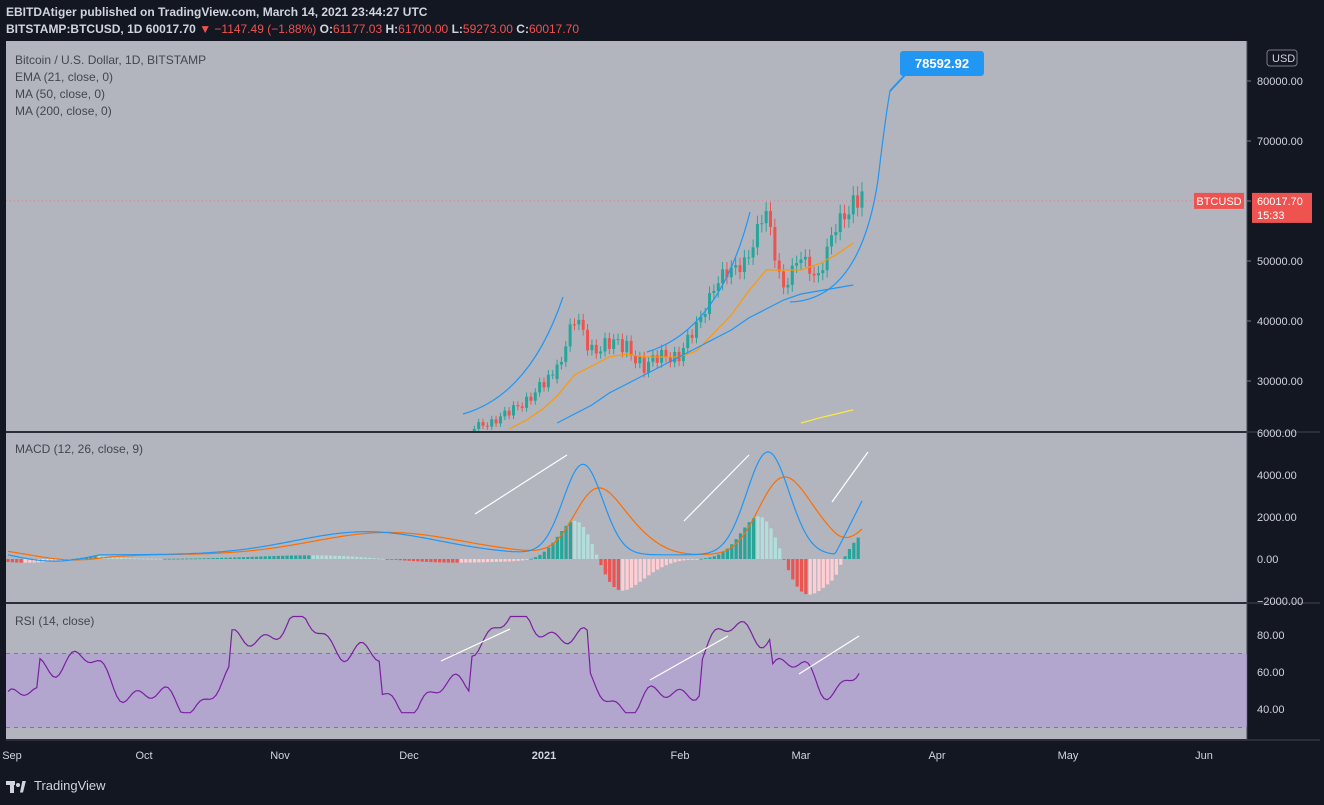 The height and width of the screenshot is (805, 1324). I want to click on time-axis-label: Mar, so click(801, 756).